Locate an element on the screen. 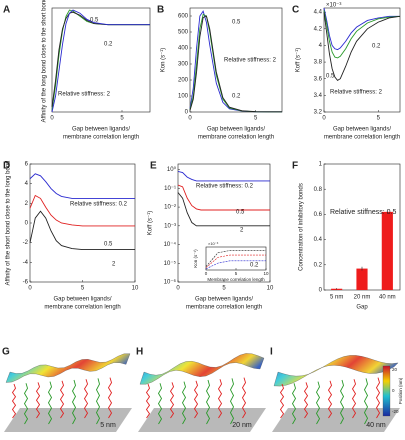 This screenshot has height=440, width=405. y-tick-label: 3.8 is located at coordinates (318, 63).